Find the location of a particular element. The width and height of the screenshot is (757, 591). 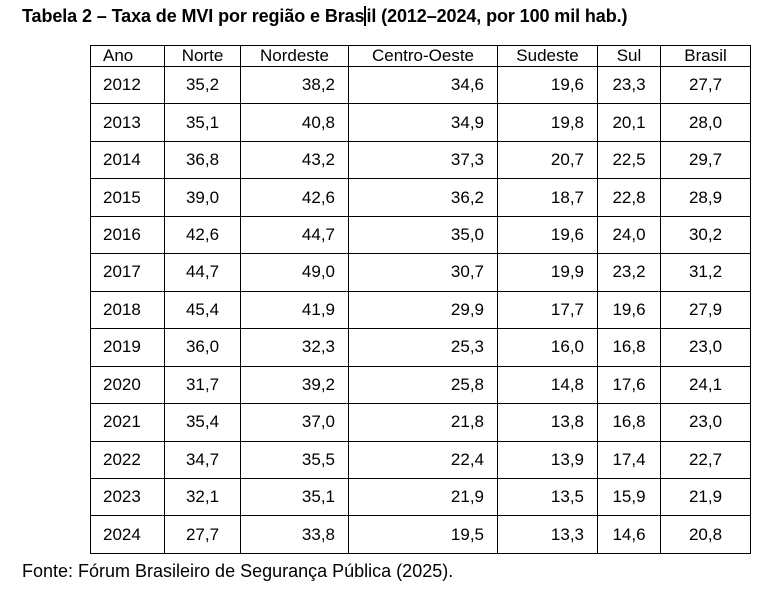

column-header-centro-oeste: Centro-Oeste is located at coordinates (423, 56).